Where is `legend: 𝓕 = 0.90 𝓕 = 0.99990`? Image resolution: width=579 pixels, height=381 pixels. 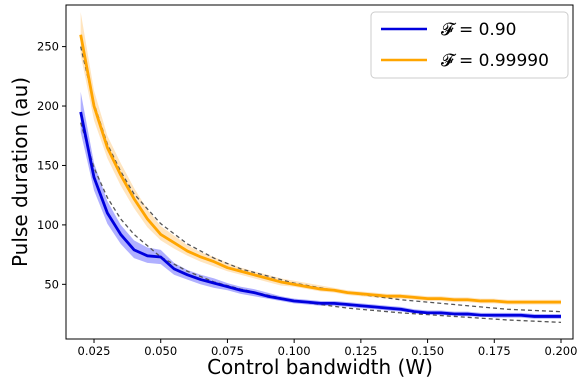
legend: 𝓕 = 0.90 𝓕 = 0.99990 is located at coordinates (469, 45).